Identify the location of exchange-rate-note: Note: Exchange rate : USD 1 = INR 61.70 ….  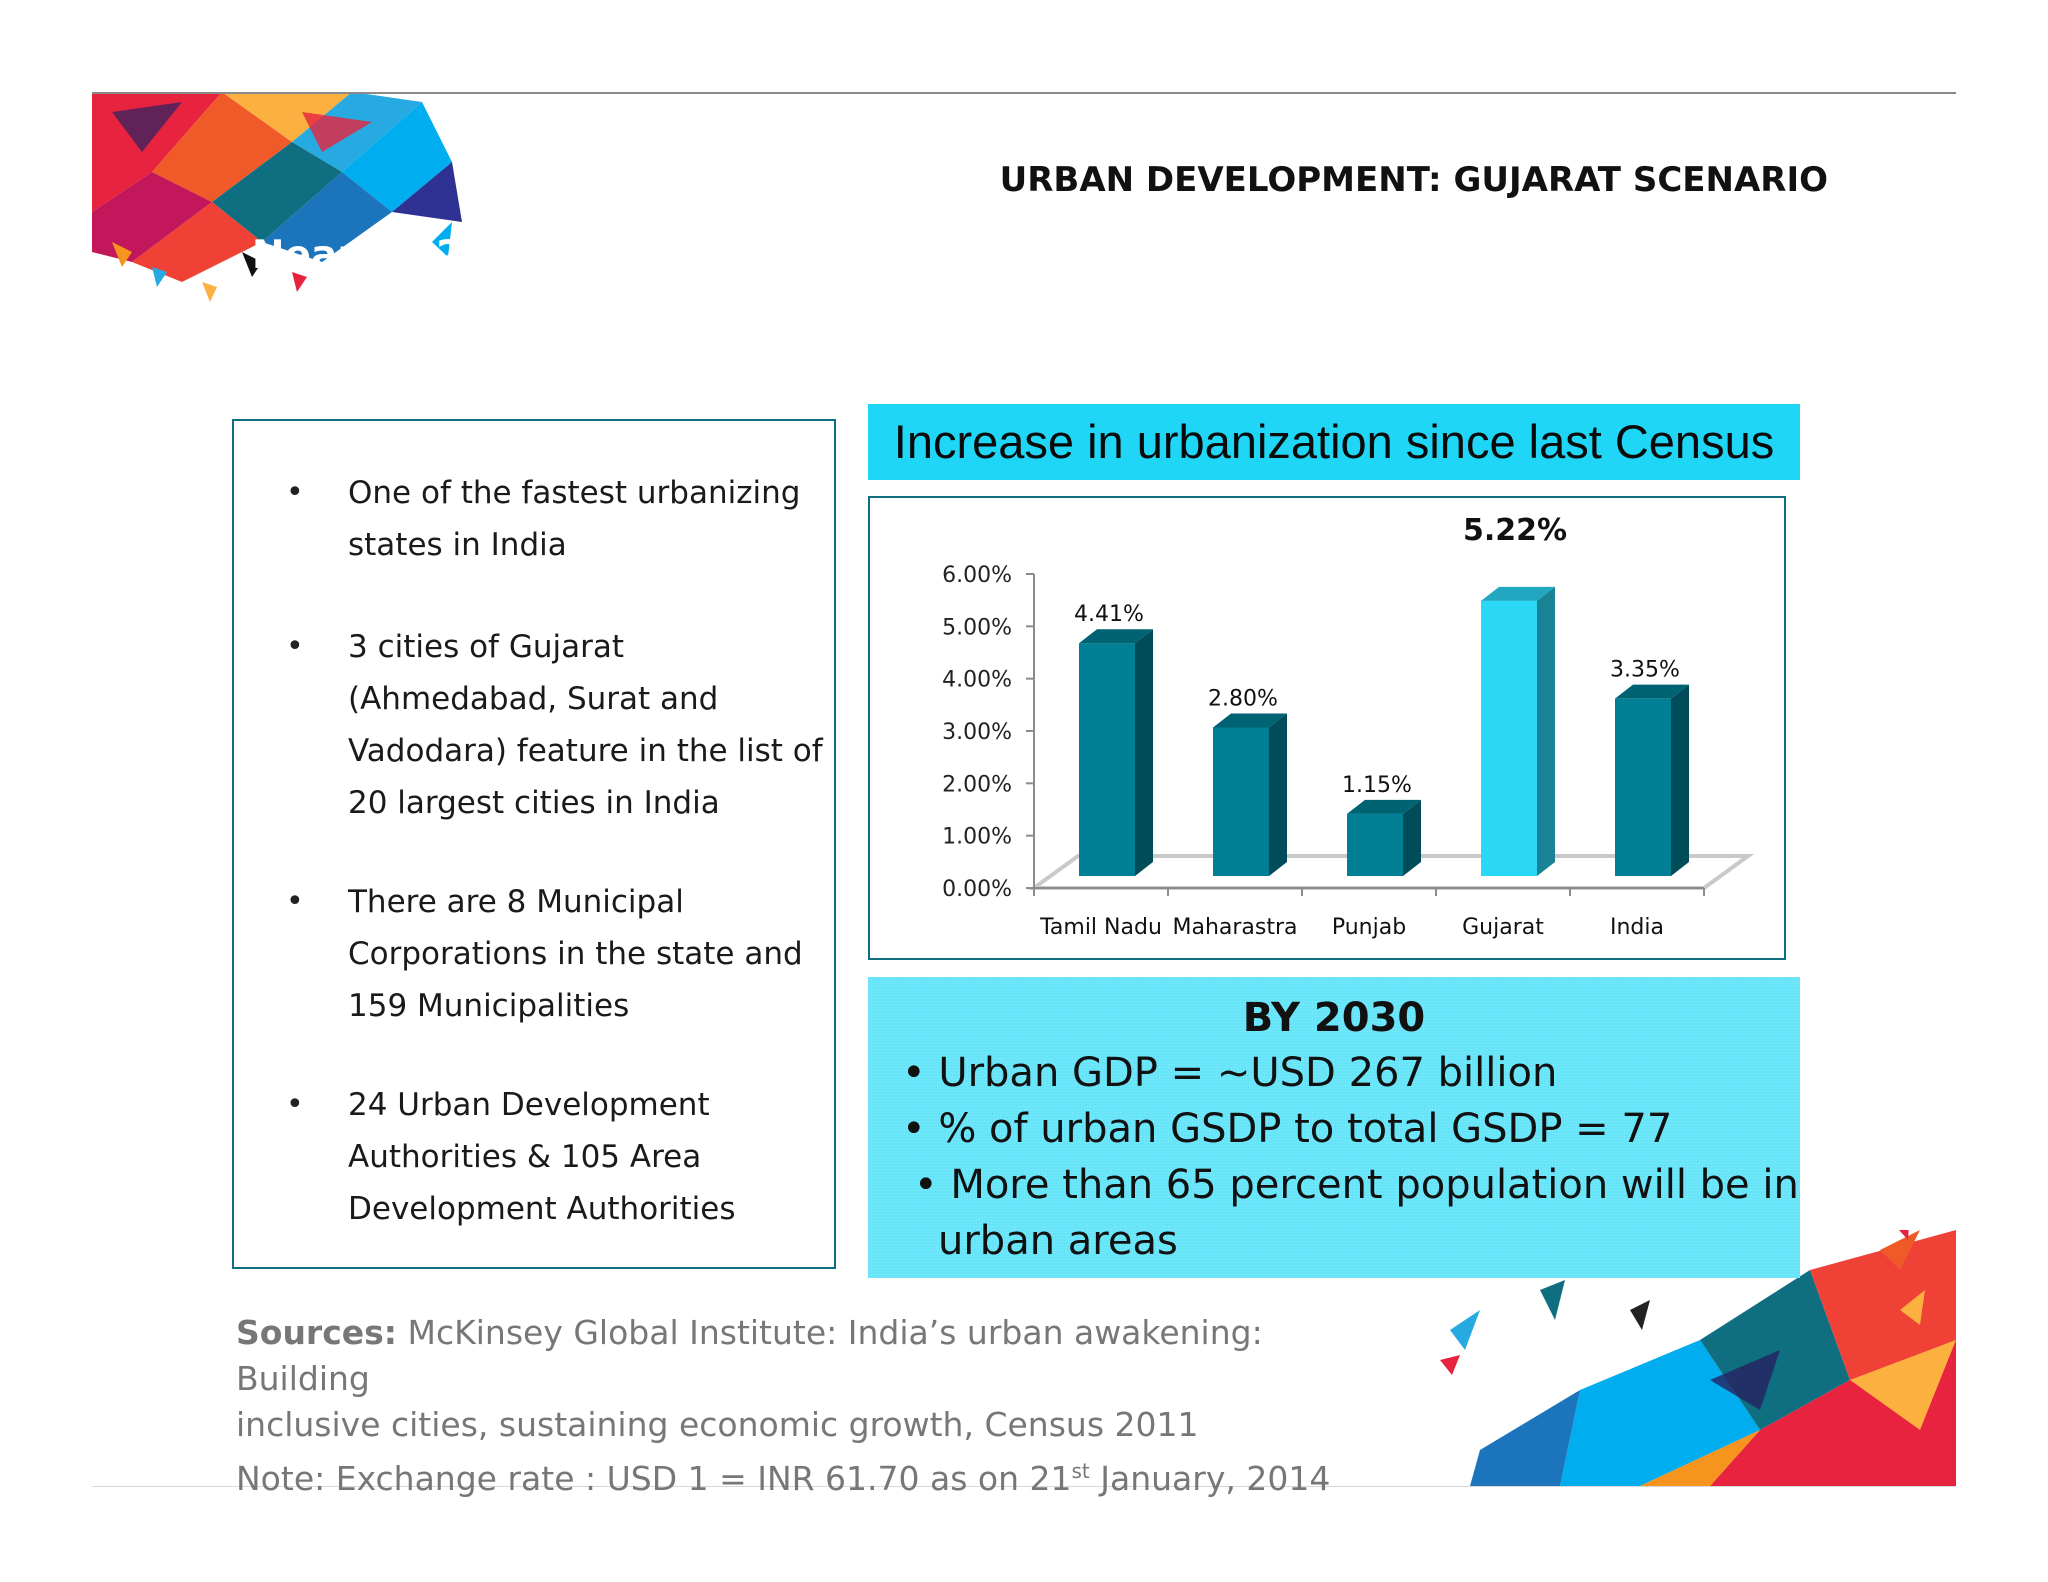
(811, 1475).